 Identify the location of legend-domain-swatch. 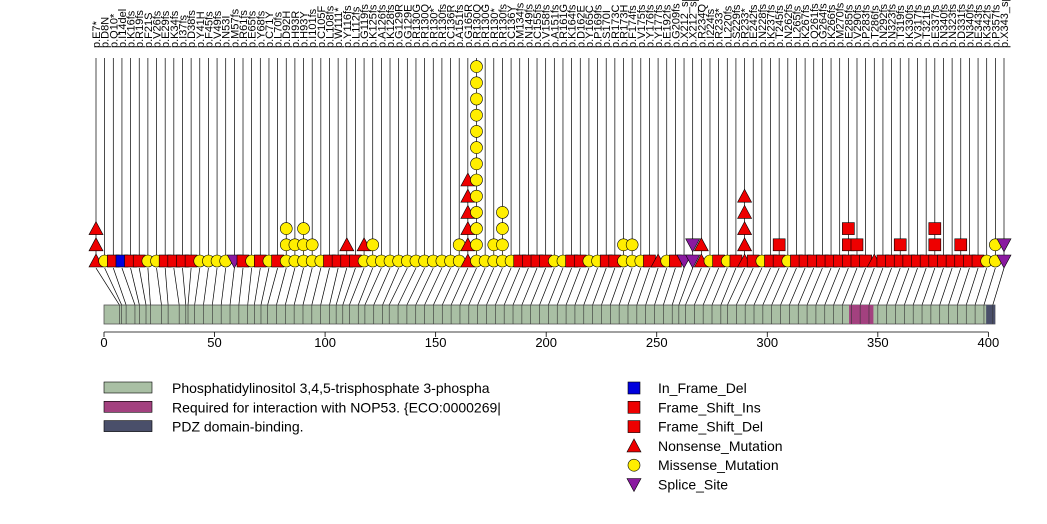
(128, 426).